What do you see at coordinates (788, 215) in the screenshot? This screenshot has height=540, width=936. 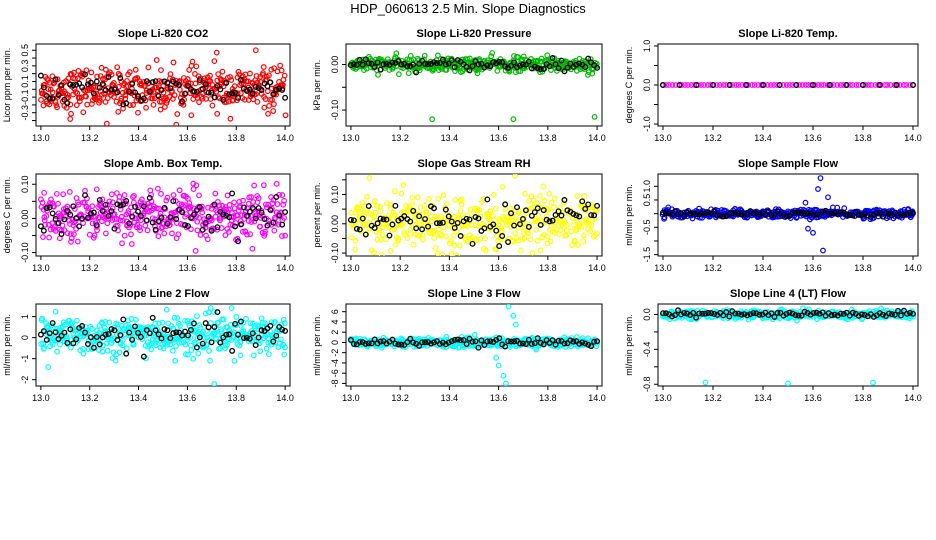 I see `plot-frame` at bounding box center [788, 215].